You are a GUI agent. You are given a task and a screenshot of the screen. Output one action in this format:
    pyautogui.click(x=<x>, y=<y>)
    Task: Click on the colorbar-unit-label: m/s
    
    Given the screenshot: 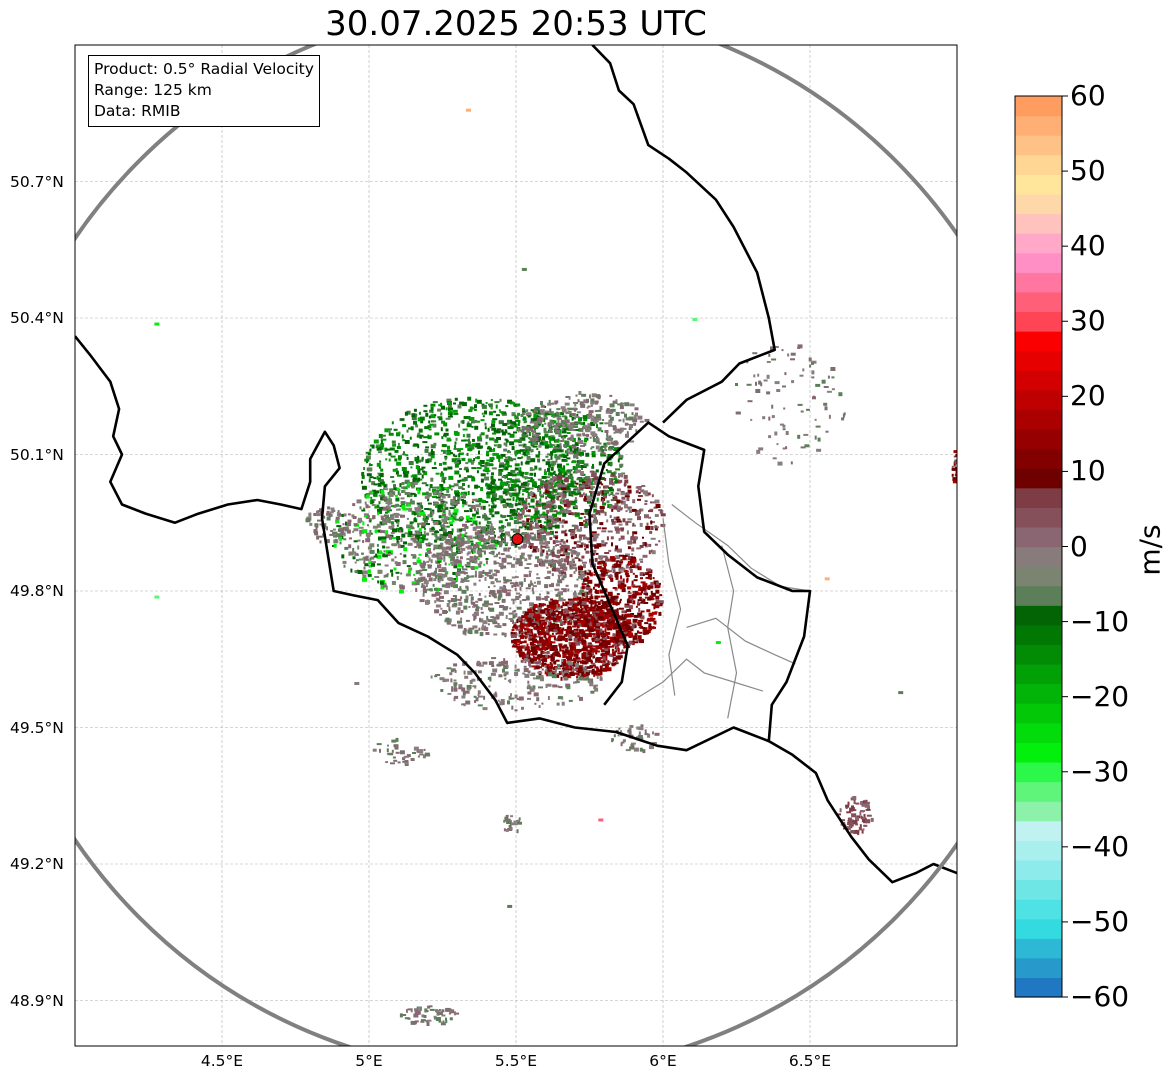 What is the action you would take?
    pyautogui.click(x=1150, y=550)
    